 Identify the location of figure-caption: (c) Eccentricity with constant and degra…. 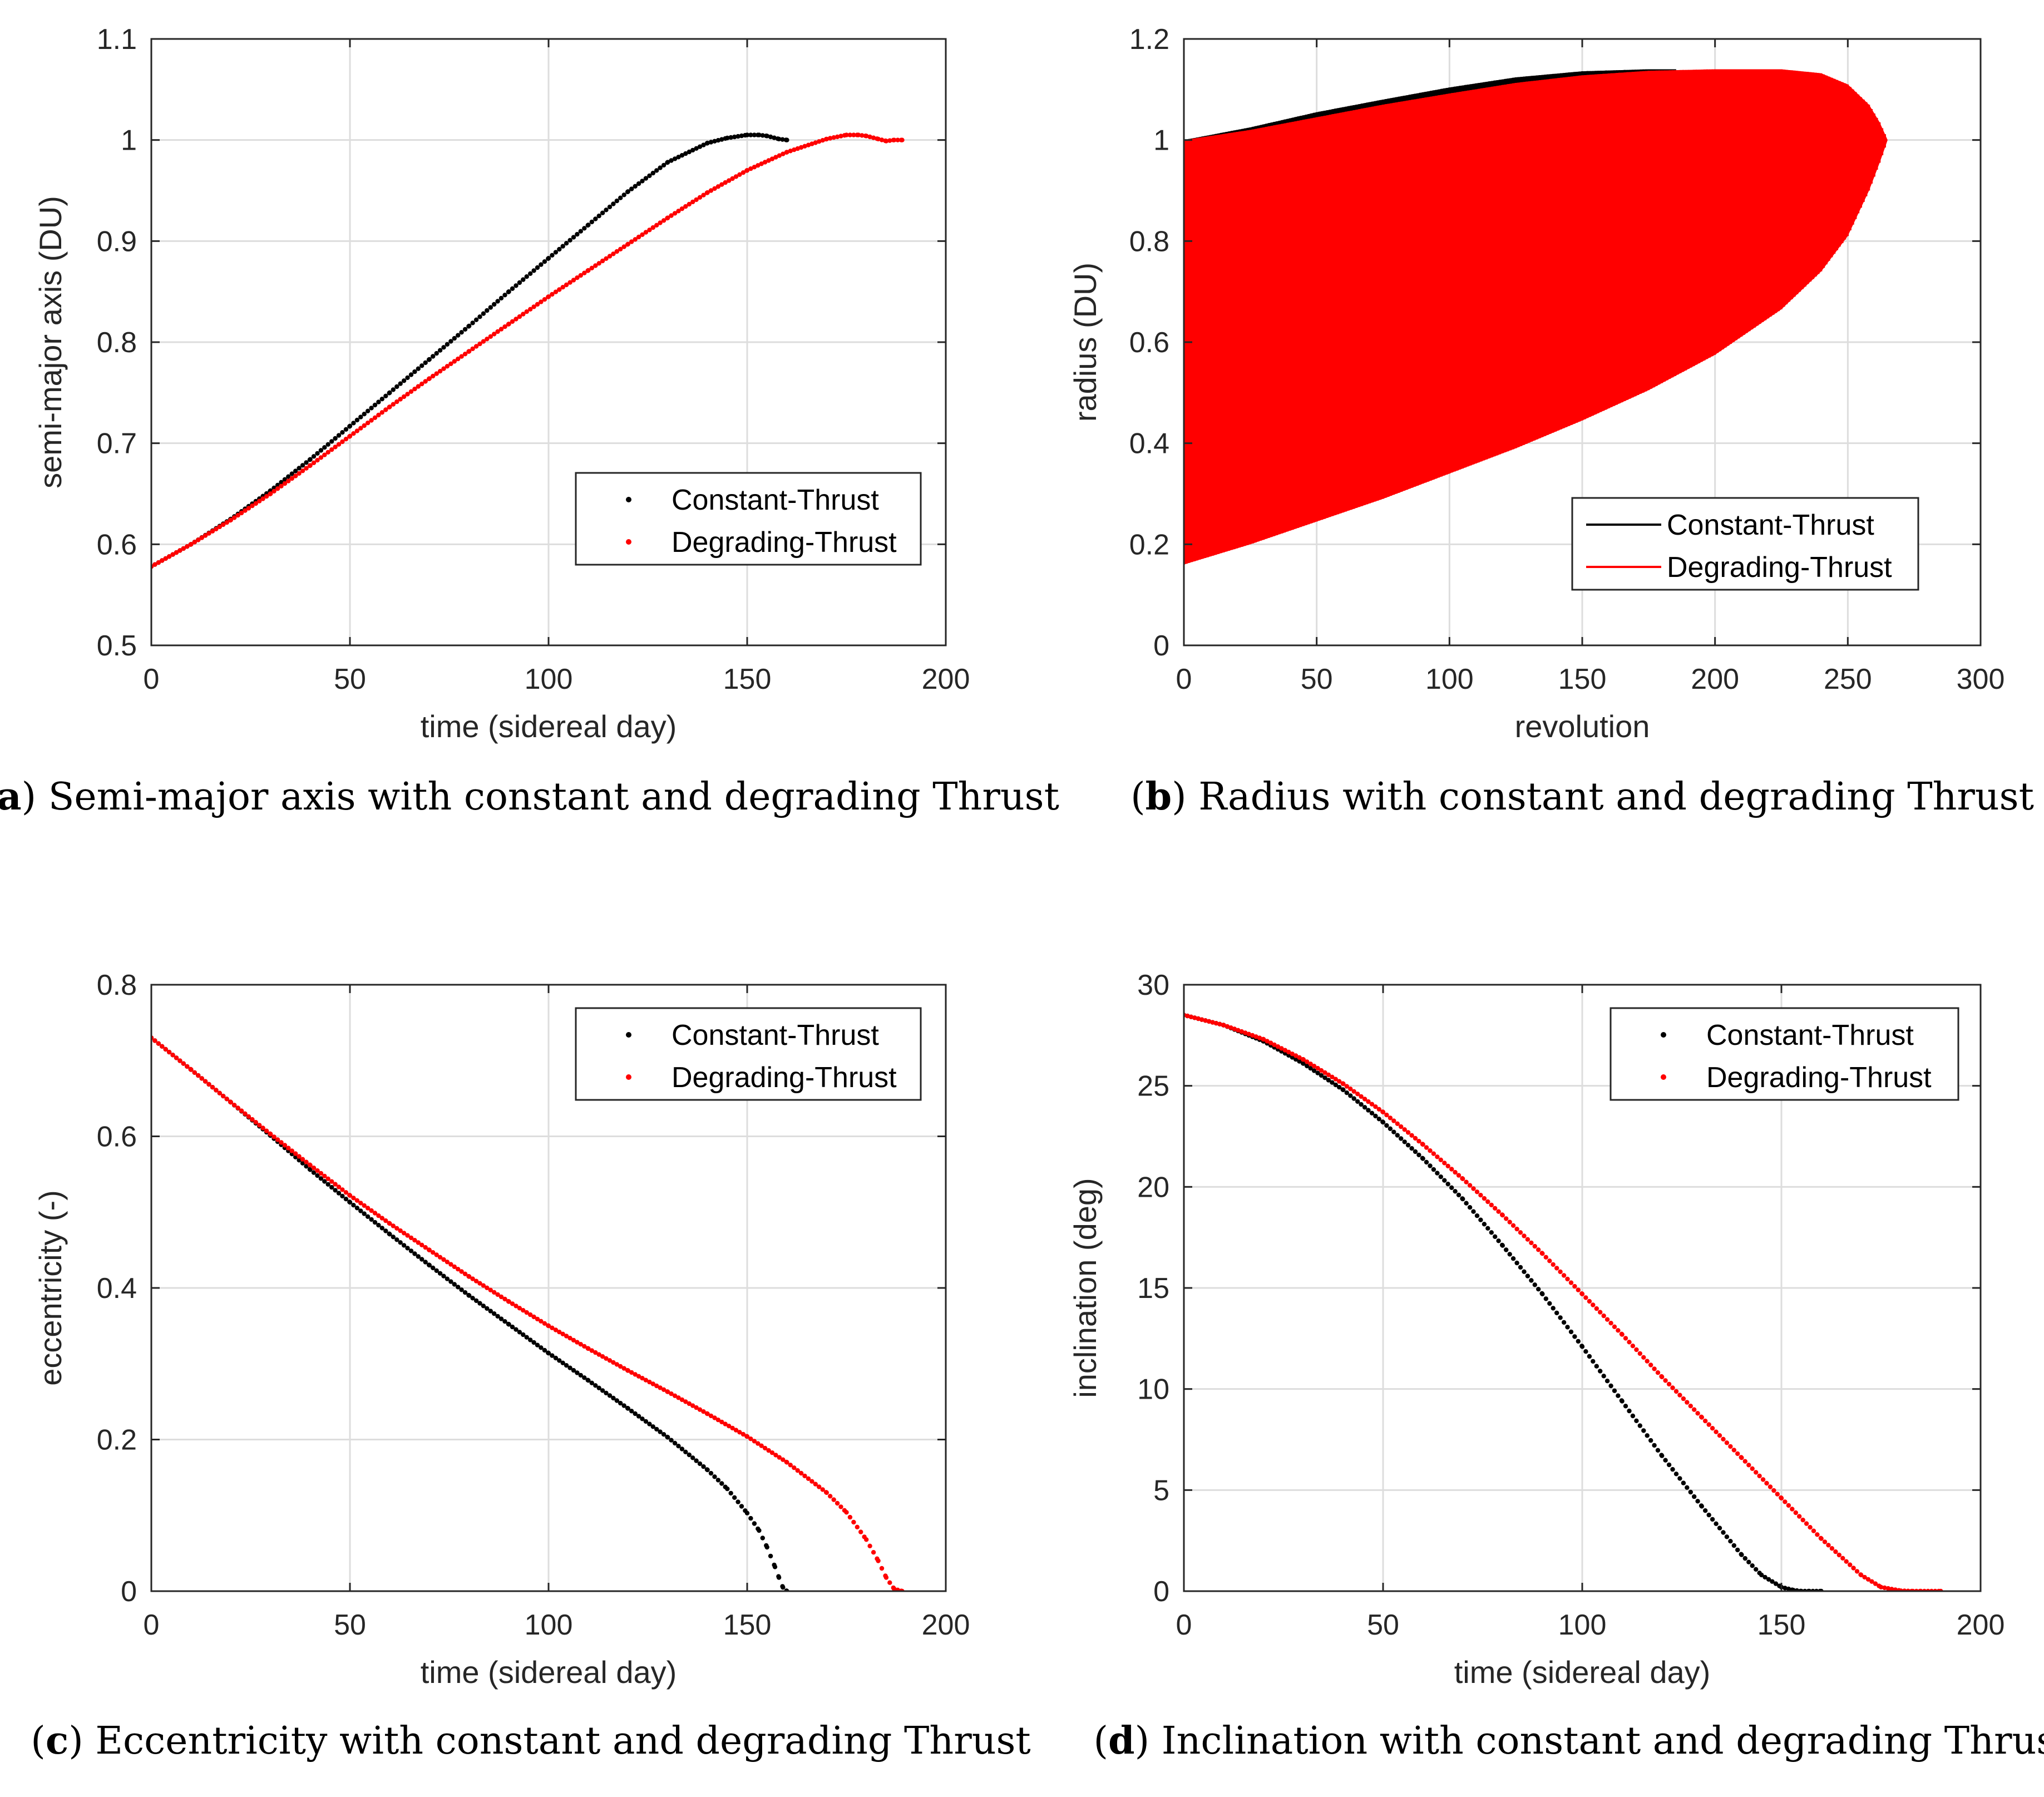
(530, 1741).